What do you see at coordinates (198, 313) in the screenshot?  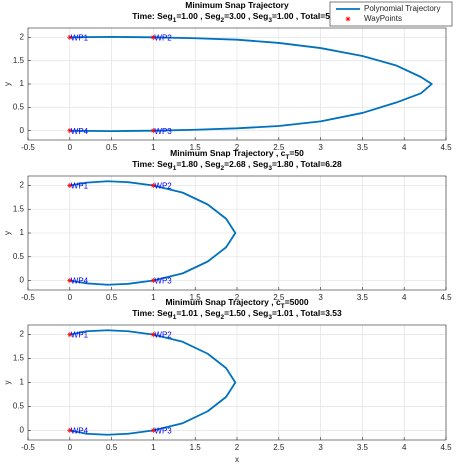 I see `title-part: =1.01 , Seg` at bounding box center [198, 313].